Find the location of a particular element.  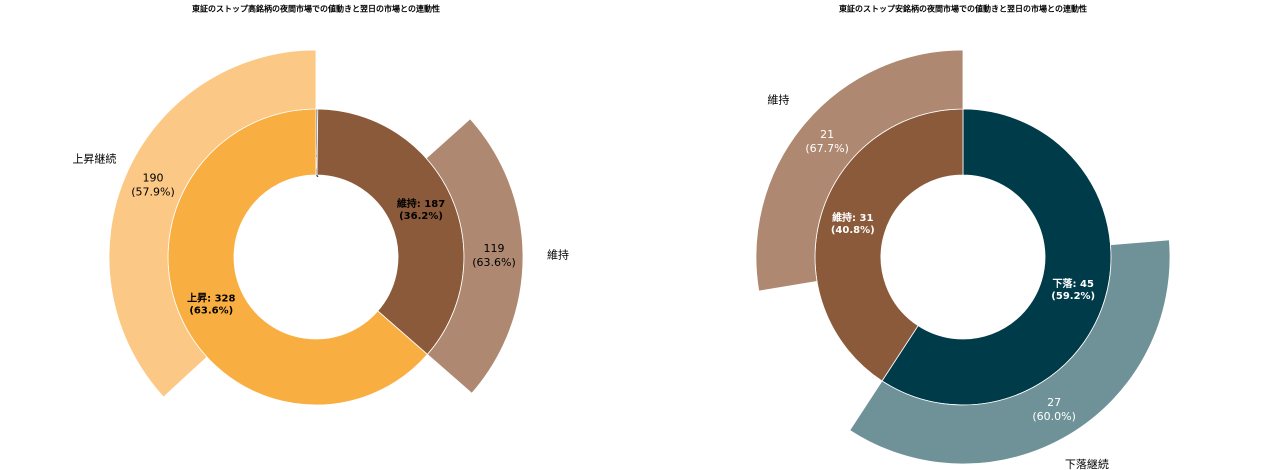

inner-value-label: 維持: 31 is located at coordinates (852, 217).